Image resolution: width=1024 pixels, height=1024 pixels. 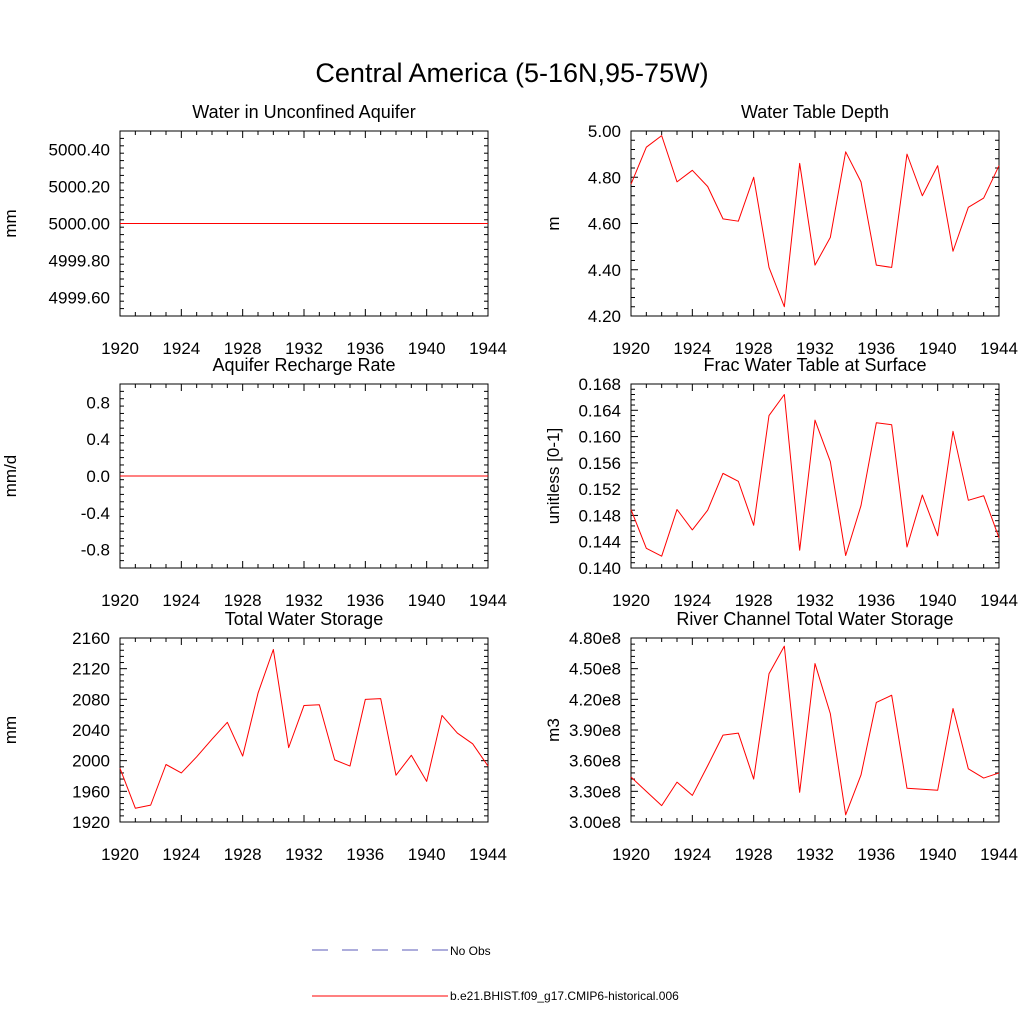 What do you see at coordinates (815, 112) in the screenshot?
I see `chart-title: Water Table Depth` at bounding box center [815, 112].